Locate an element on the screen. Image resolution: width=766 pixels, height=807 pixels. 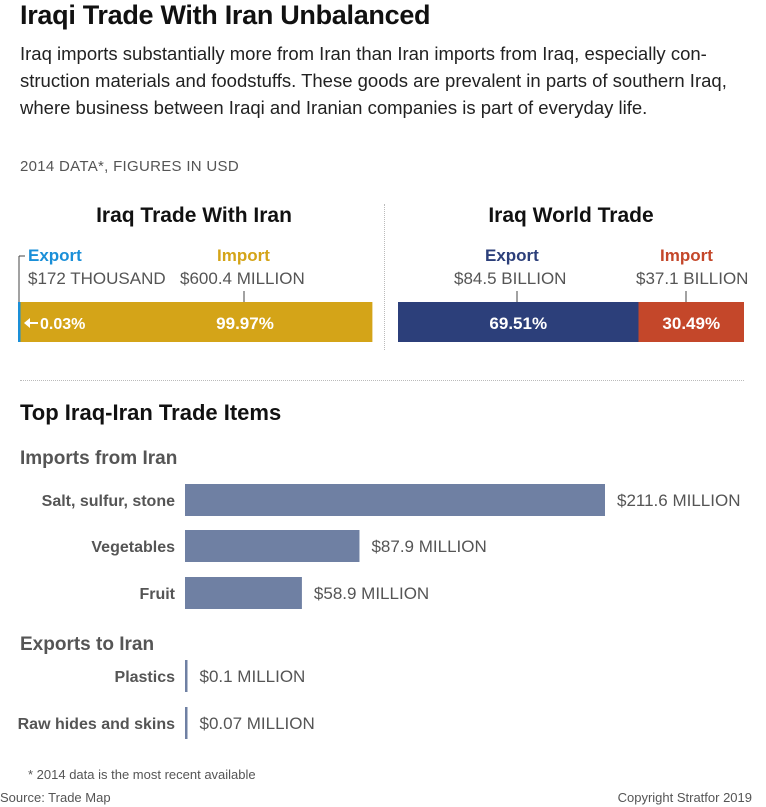
item-category-label: Salt, sulfur, stone is located at coordinates (108, 501).